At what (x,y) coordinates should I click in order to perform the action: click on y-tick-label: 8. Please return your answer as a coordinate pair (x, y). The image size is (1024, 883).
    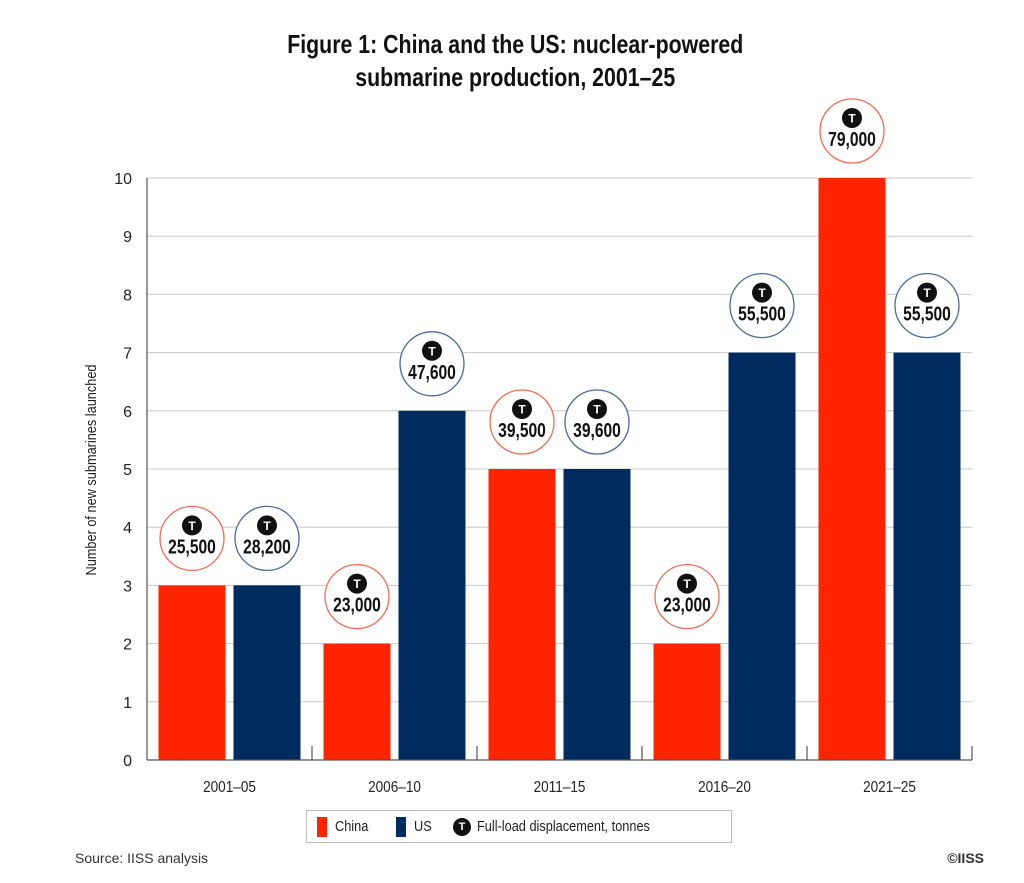
    Looking at the image, I should click on (127, 295).